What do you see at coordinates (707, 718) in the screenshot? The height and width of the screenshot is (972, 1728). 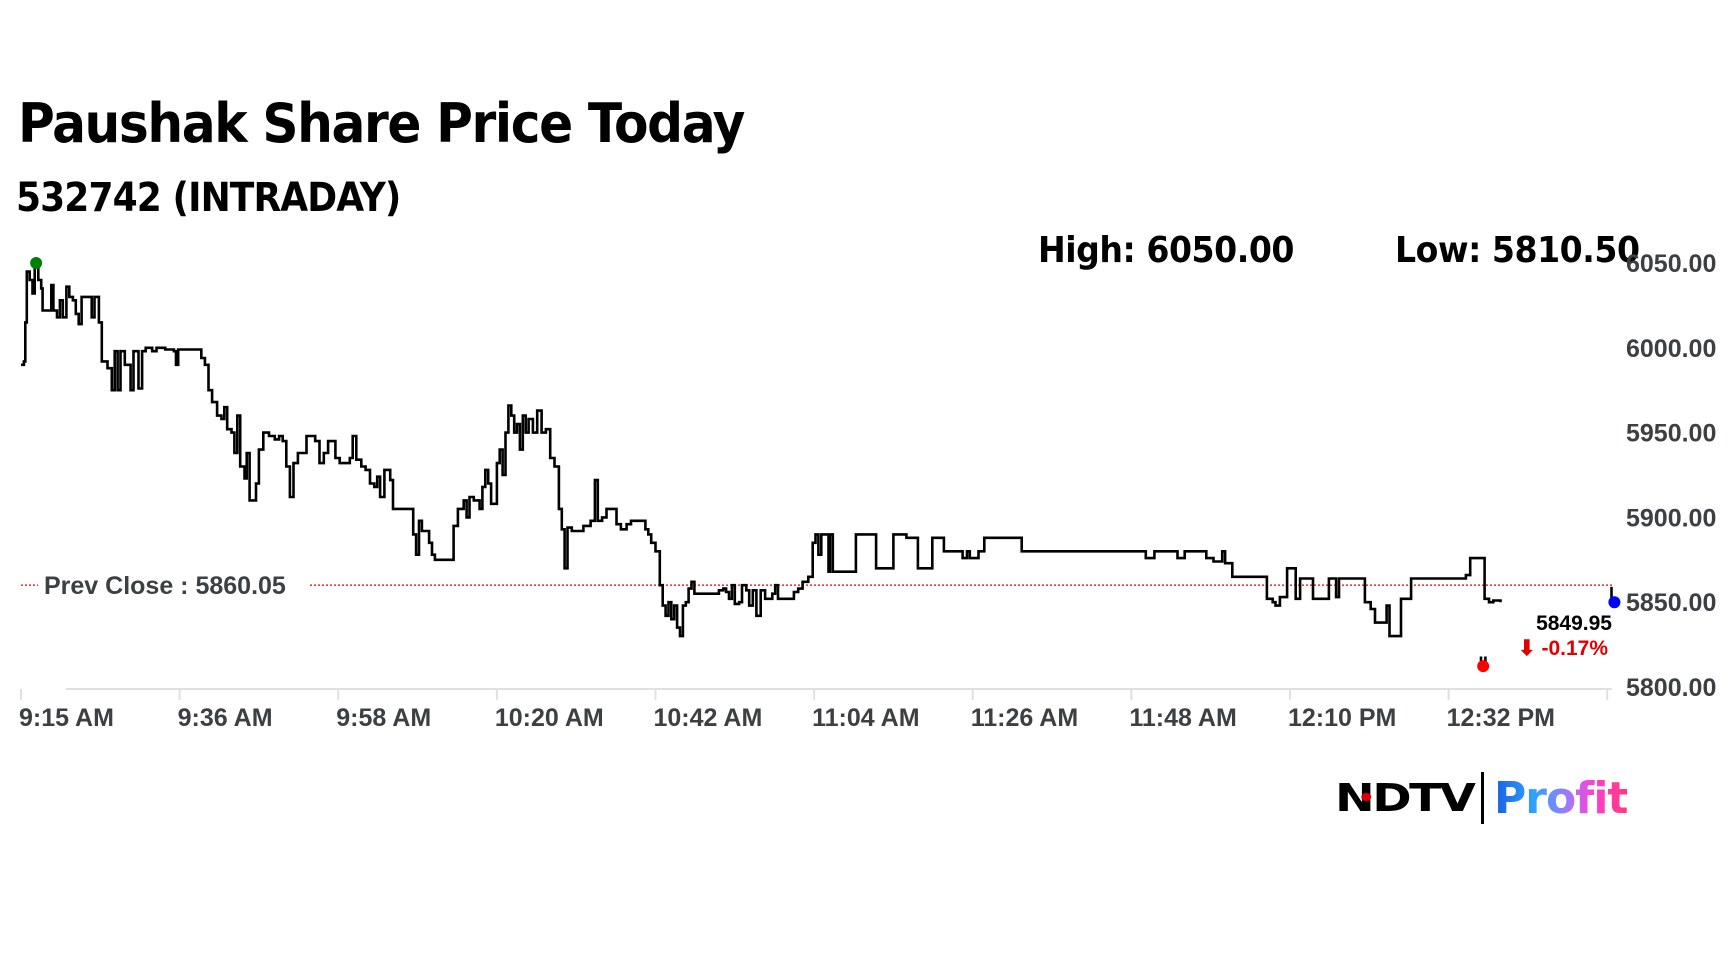 I see `x-tick-label: 10:42 AM` at bounding box center [707, 718].